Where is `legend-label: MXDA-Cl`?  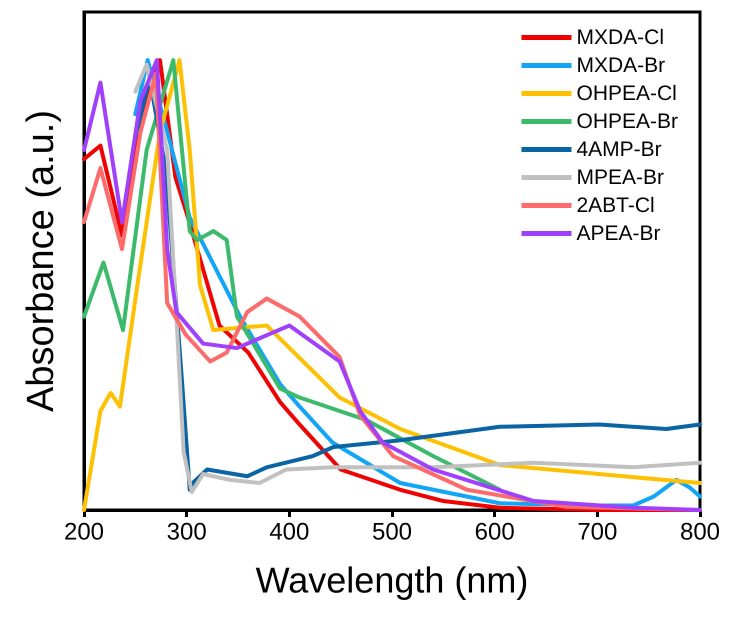
legend-label: MXDA-Cl is located at coordinates (620, 37).